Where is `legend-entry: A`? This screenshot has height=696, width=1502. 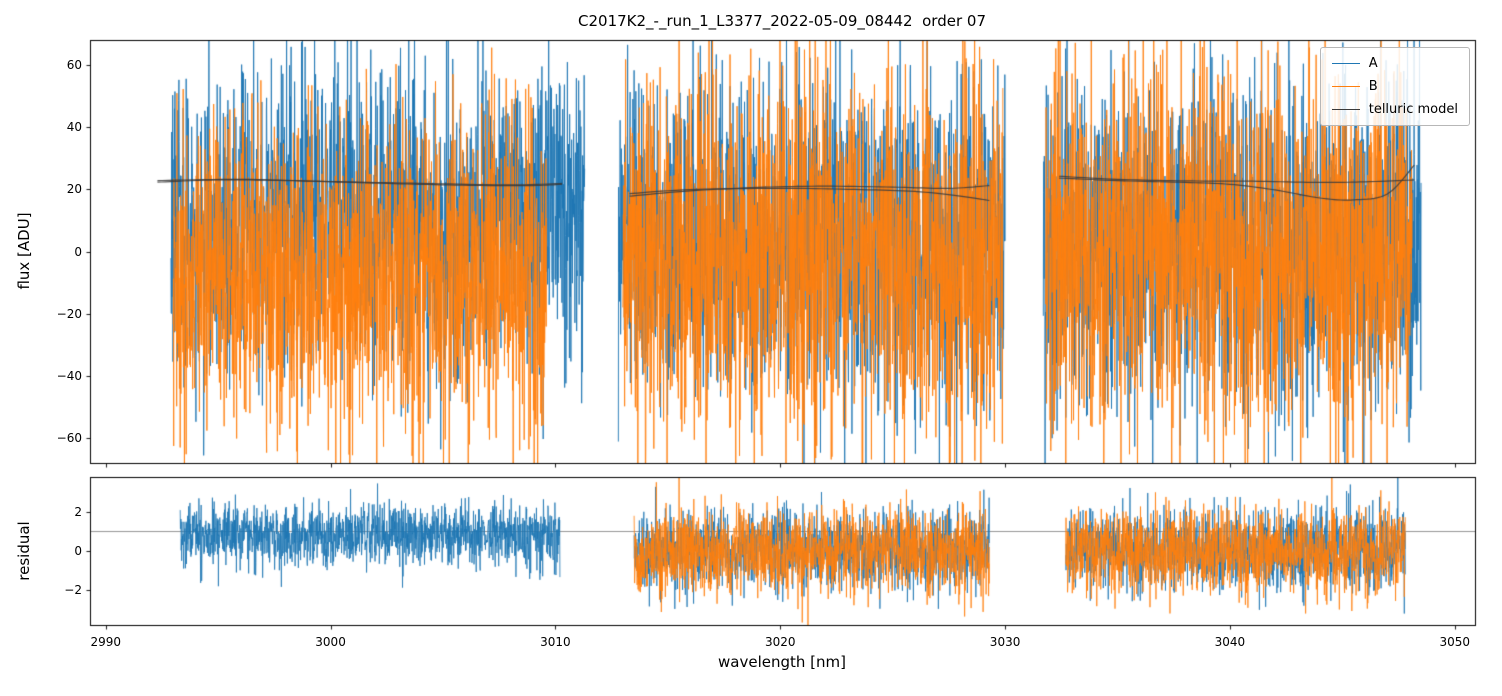
legend-entry: A is located at coordinates (1394, 63).